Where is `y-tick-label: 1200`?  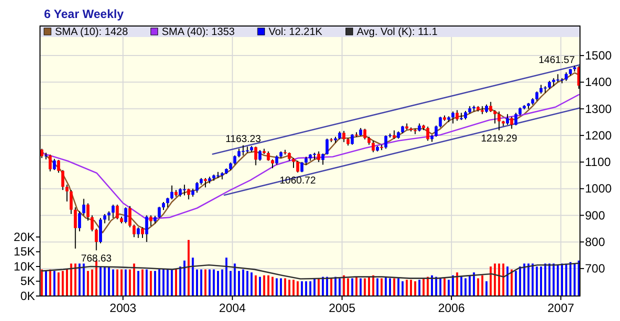 y-tick-label: 1200 is located at coordinates (598, 135).